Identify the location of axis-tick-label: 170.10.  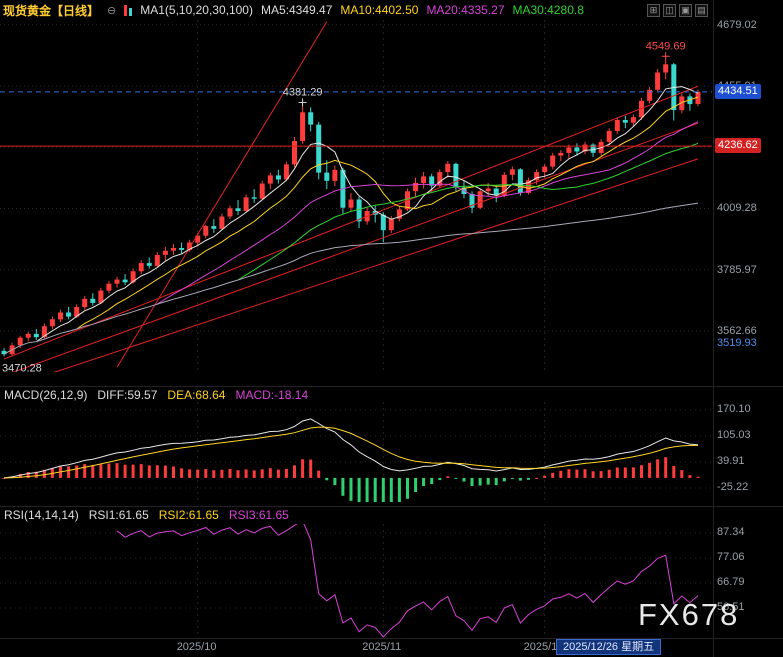
(734, 408).